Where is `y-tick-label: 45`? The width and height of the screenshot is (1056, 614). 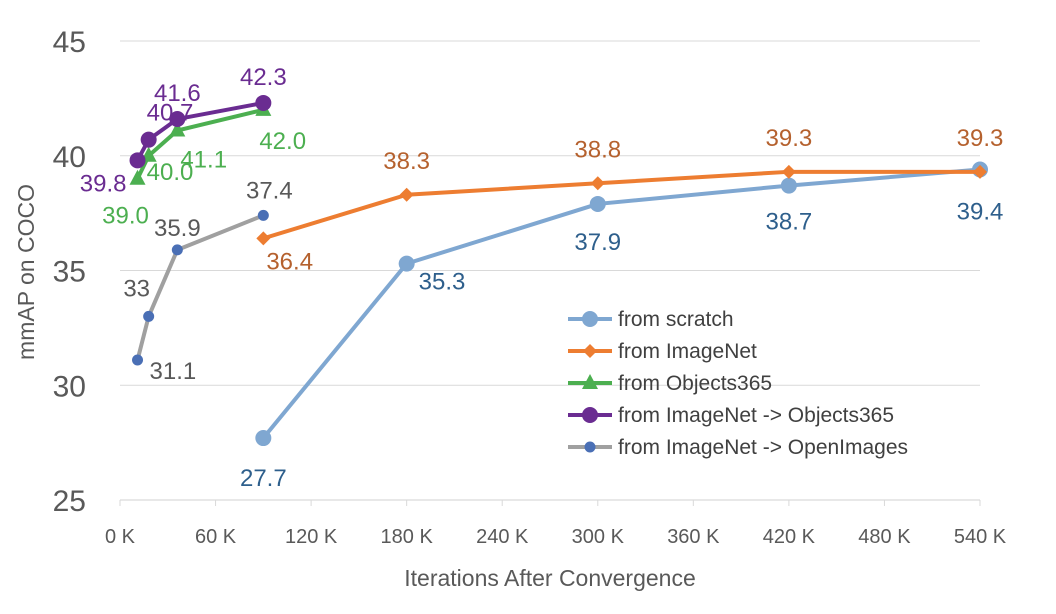 y-tick-label: 45 is located at coordinates (69, 42).